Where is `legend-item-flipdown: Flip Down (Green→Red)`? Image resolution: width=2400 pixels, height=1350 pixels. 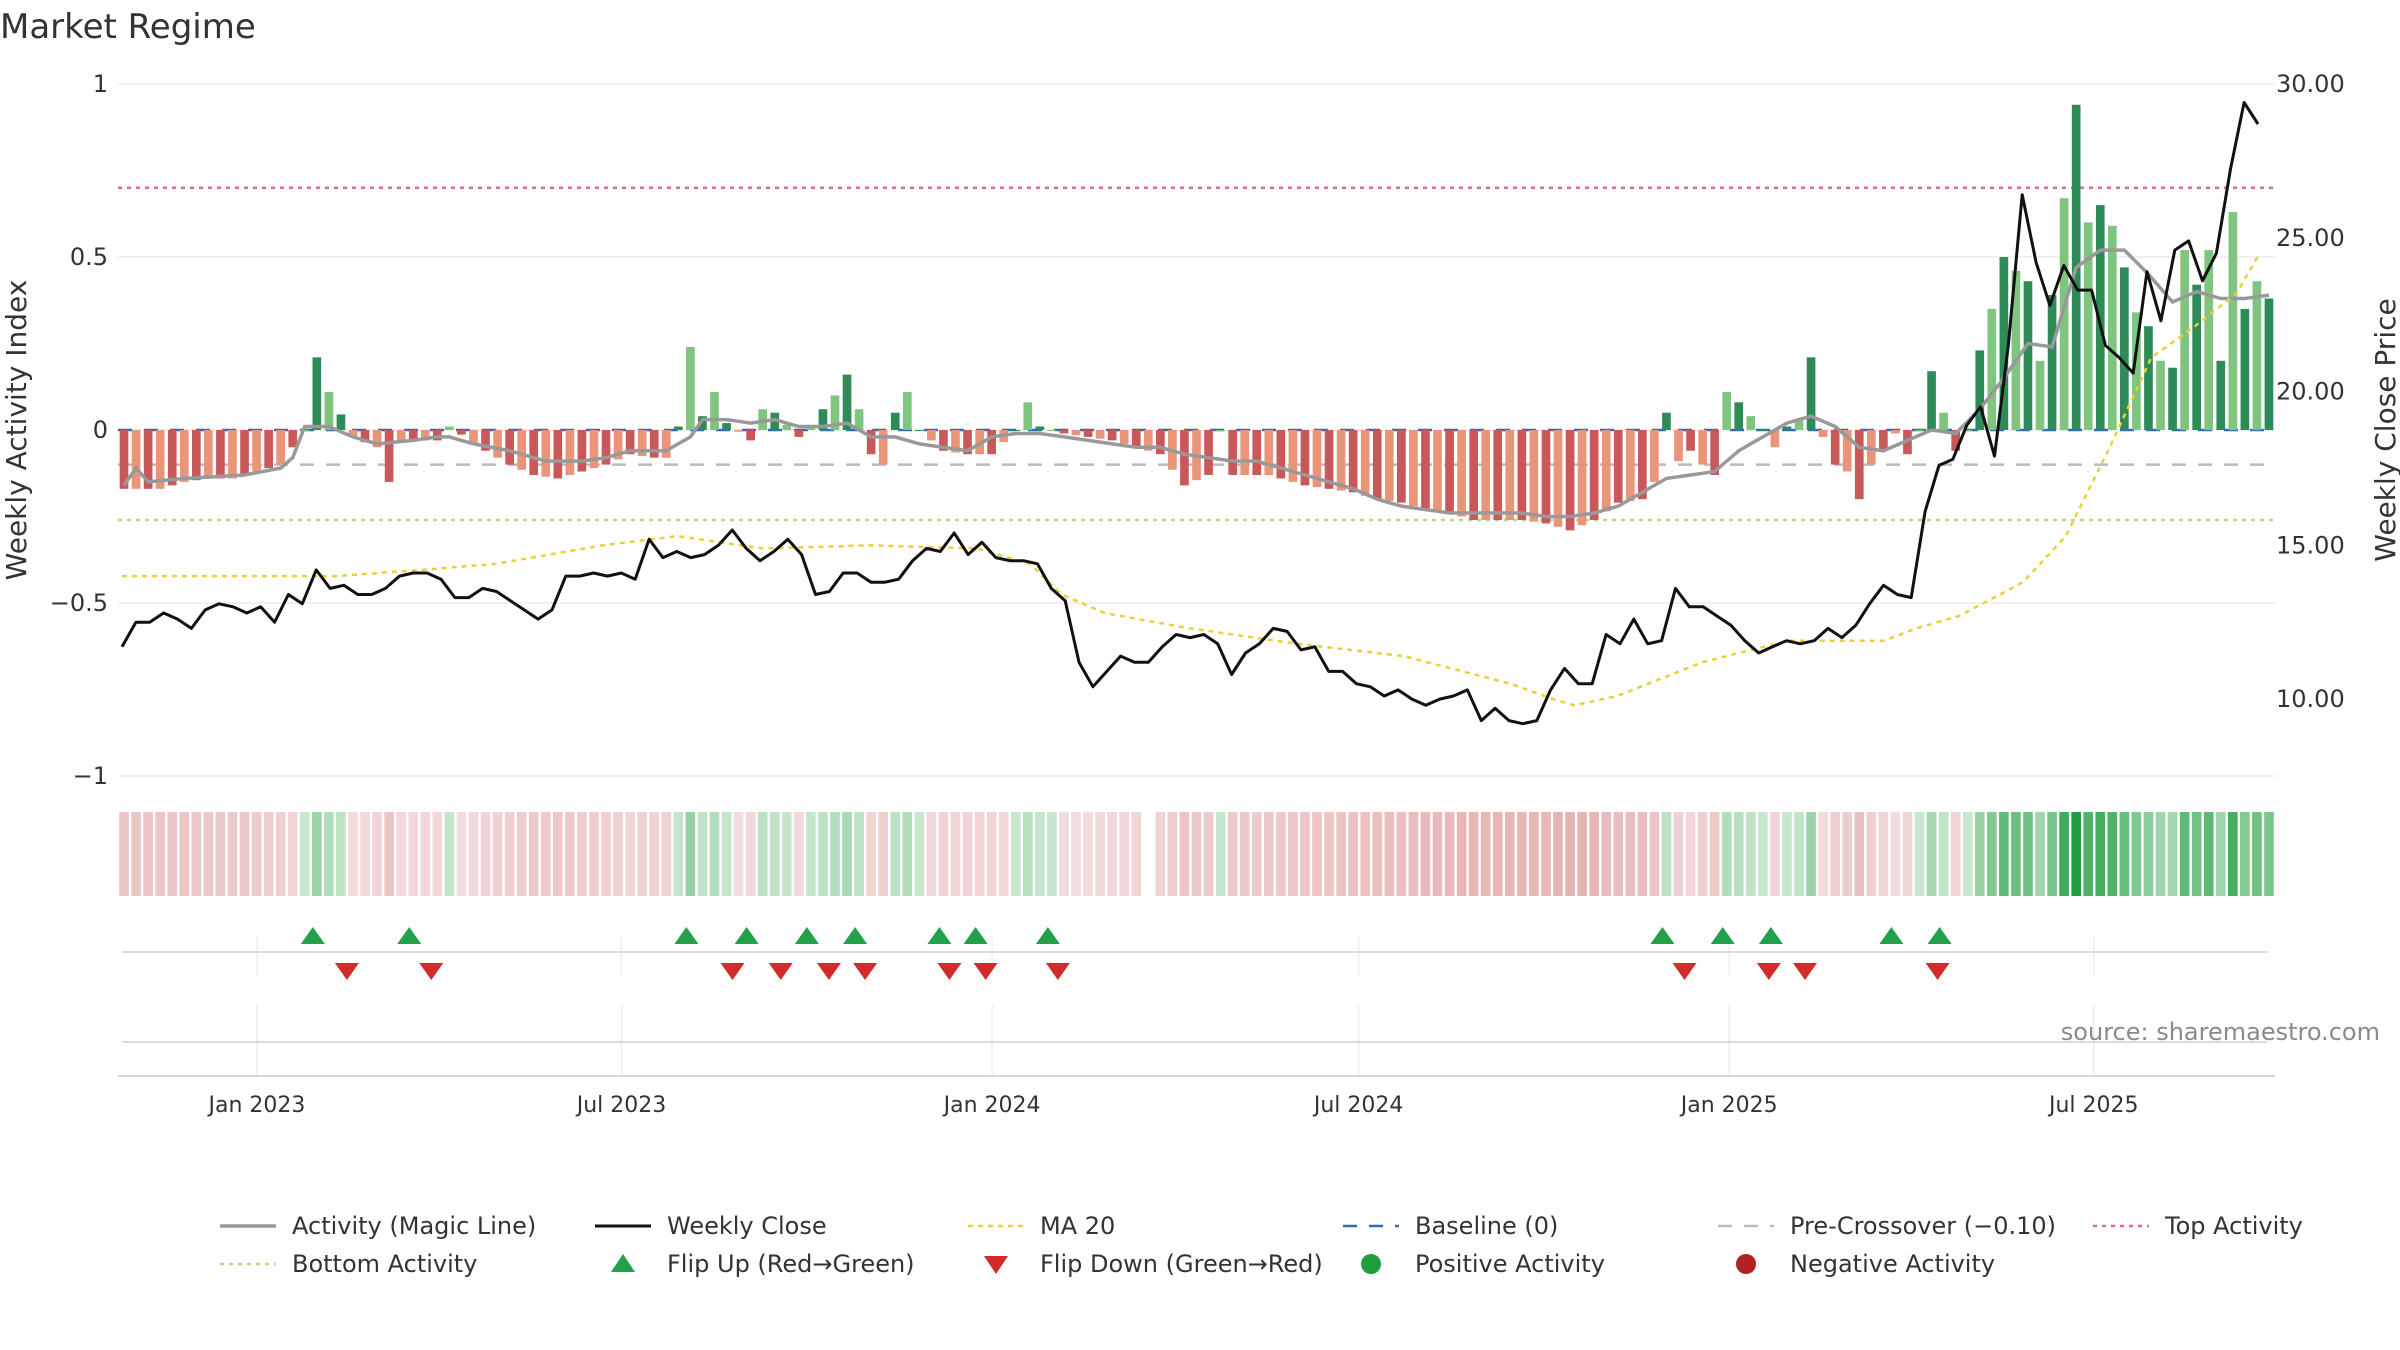
legend-item-flipdown: Flip Down (Green→Red) is located at coordinates (1153, 1264).